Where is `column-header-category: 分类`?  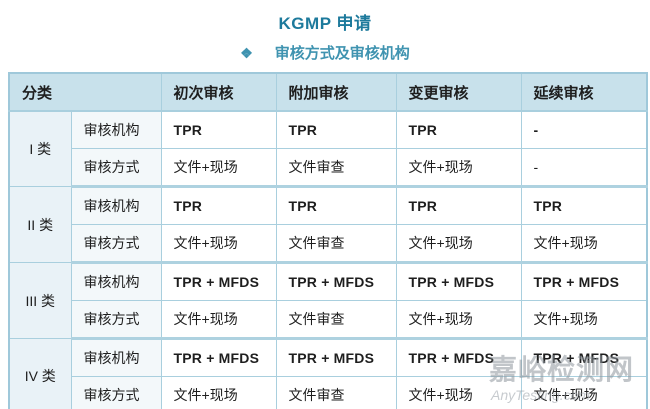 column-header-category: 分类 is located at coordinates (85, 92).